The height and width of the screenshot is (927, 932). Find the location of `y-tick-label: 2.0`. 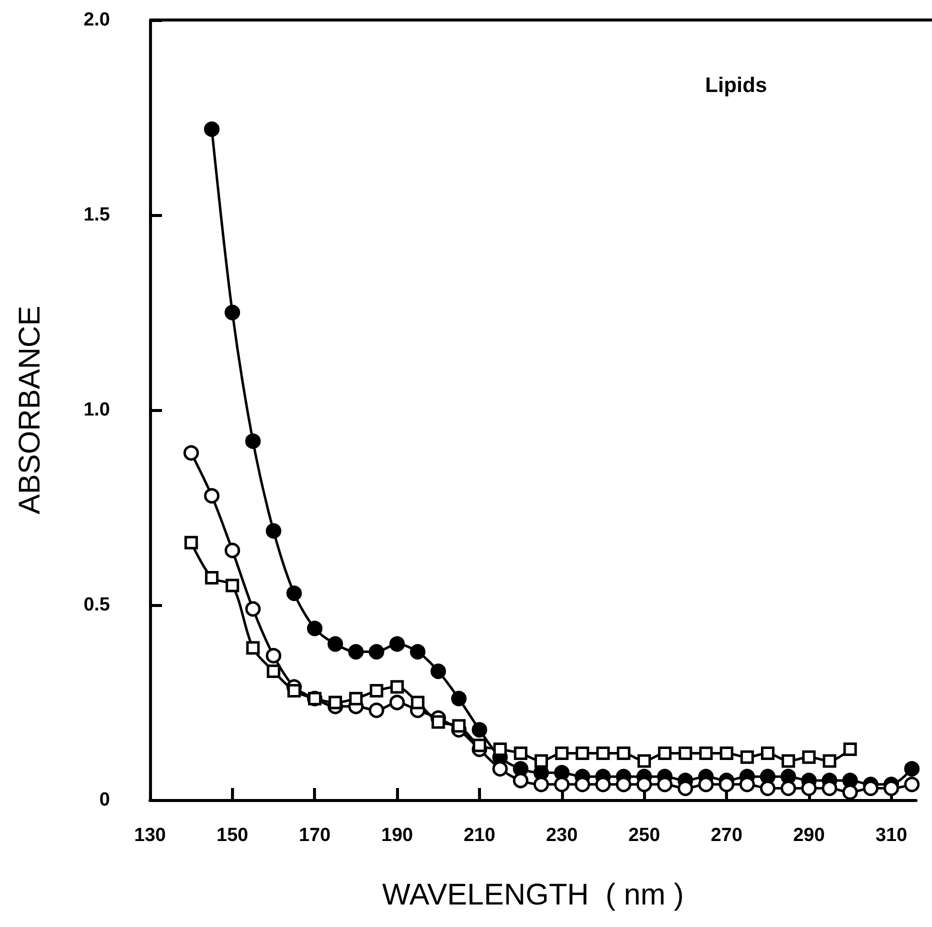

y-tick-label: 2.0 is located at coordinates (97, 20).